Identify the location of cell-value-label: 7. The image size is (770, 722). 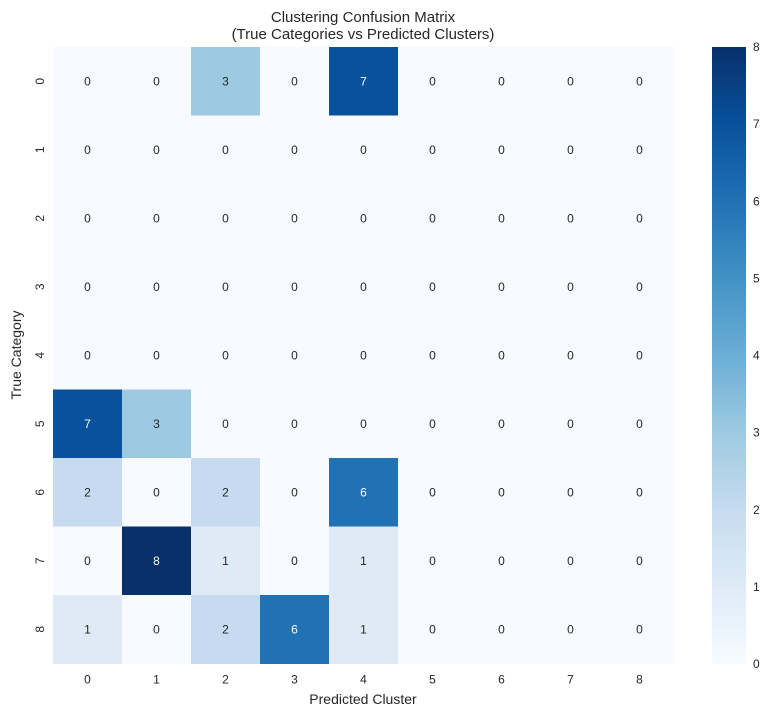
(87, 424).